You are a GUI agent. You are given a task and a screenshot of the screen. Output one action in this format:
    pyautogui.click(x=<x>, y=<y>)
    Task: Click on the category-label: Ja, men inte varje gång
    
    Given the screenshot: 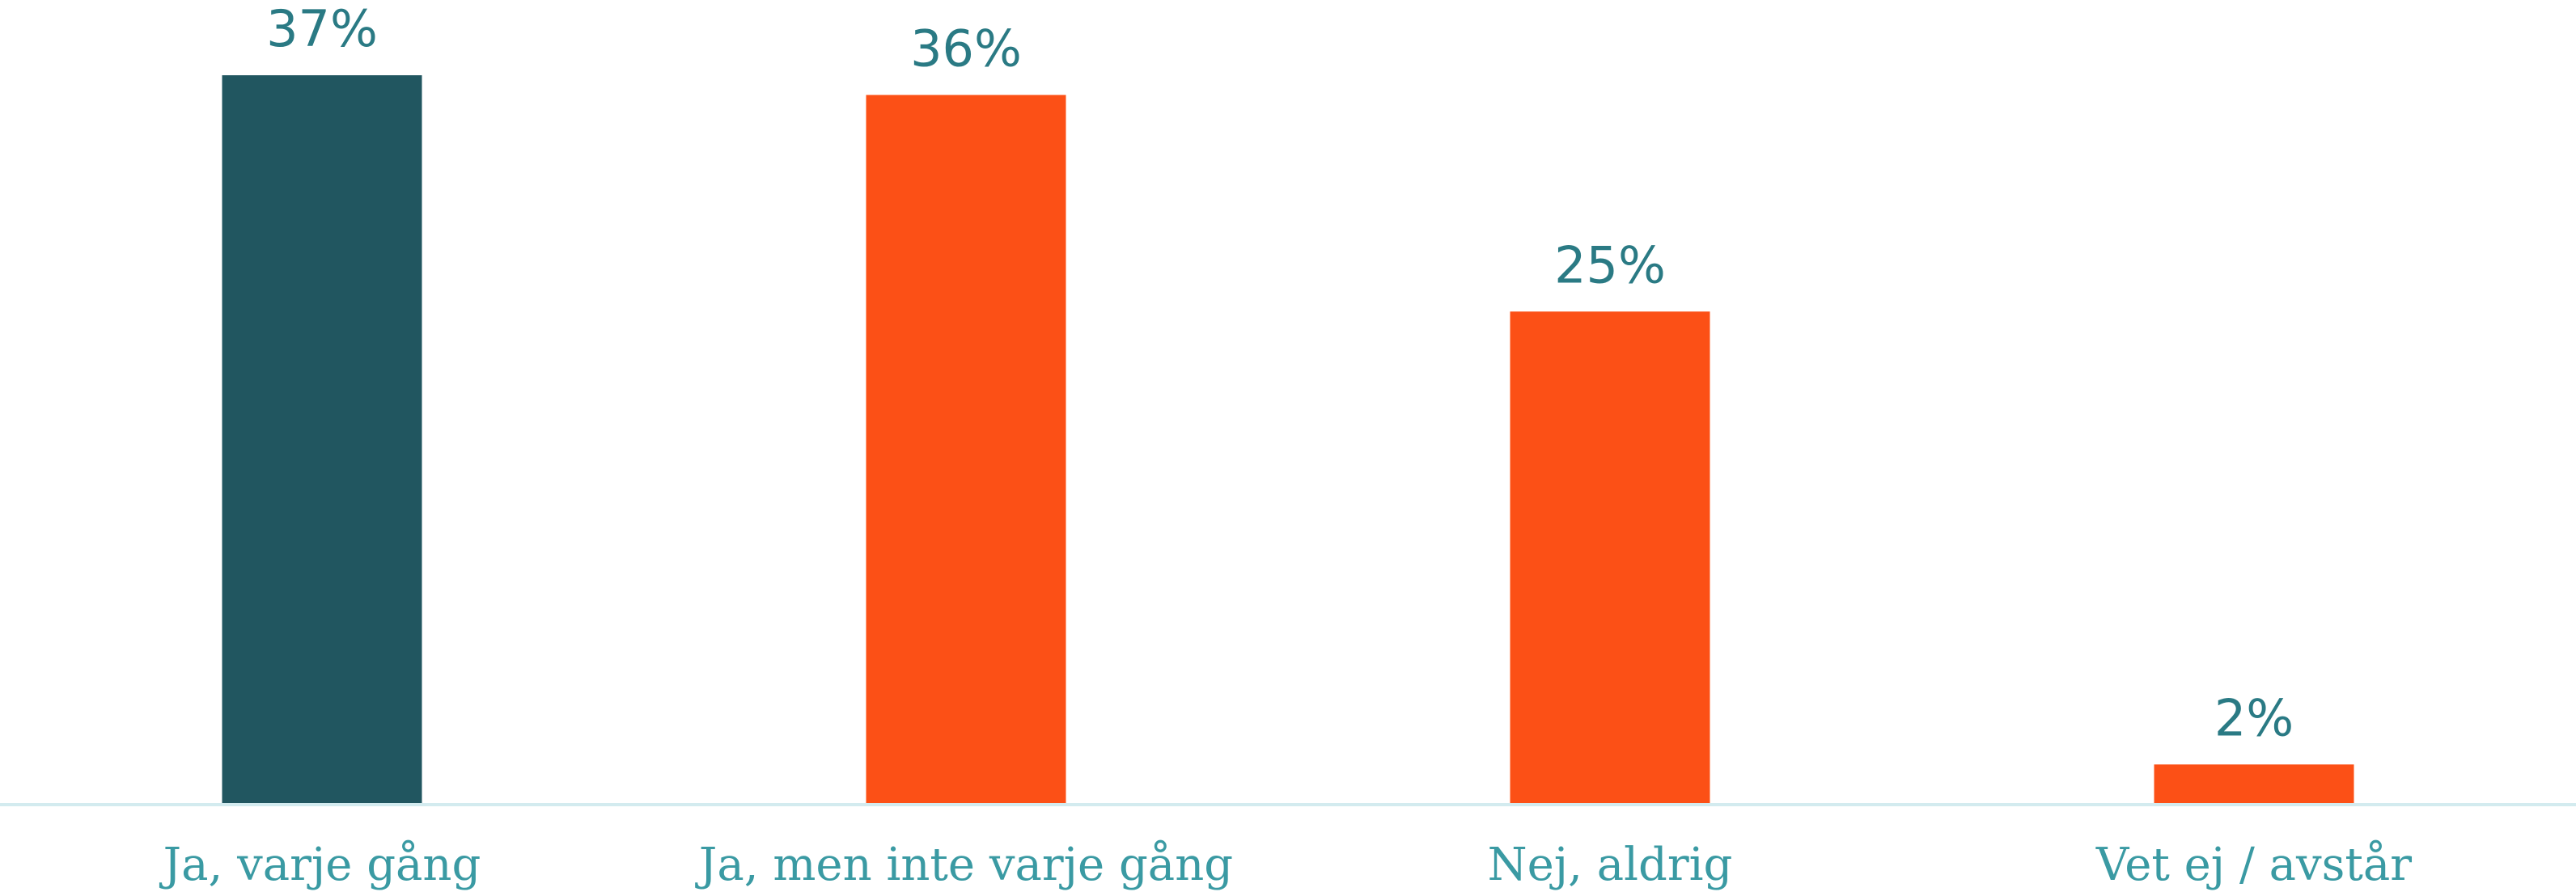 What is the action you would take?
    pyautogui.click(x=964, y=865)
    